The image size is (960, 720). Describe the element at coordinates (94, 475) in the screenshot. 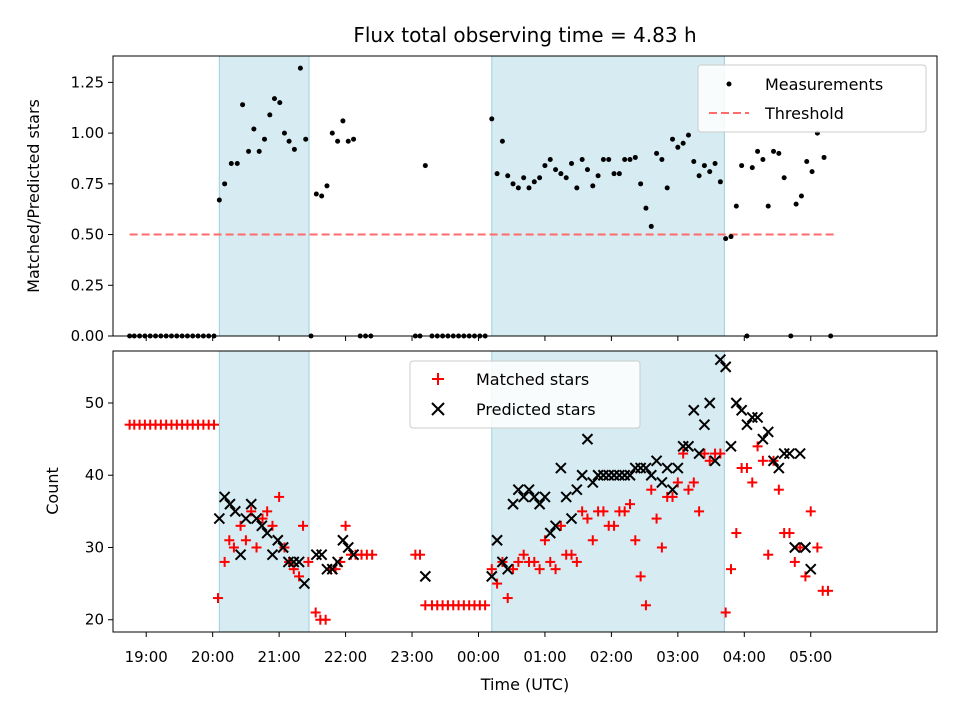

I see `bottom-y-tick-label: 40` at that location.